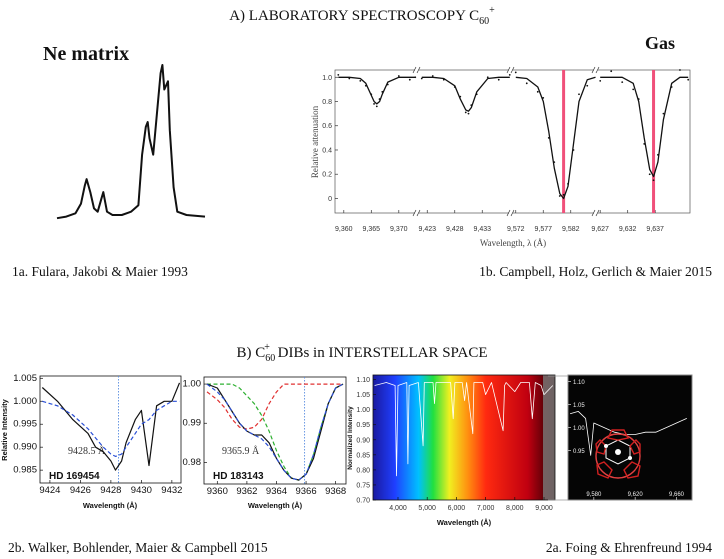  Describe the element at coordinates (482, 229) in the screenshot. I see `x-tick-label: 9,433` at that location.